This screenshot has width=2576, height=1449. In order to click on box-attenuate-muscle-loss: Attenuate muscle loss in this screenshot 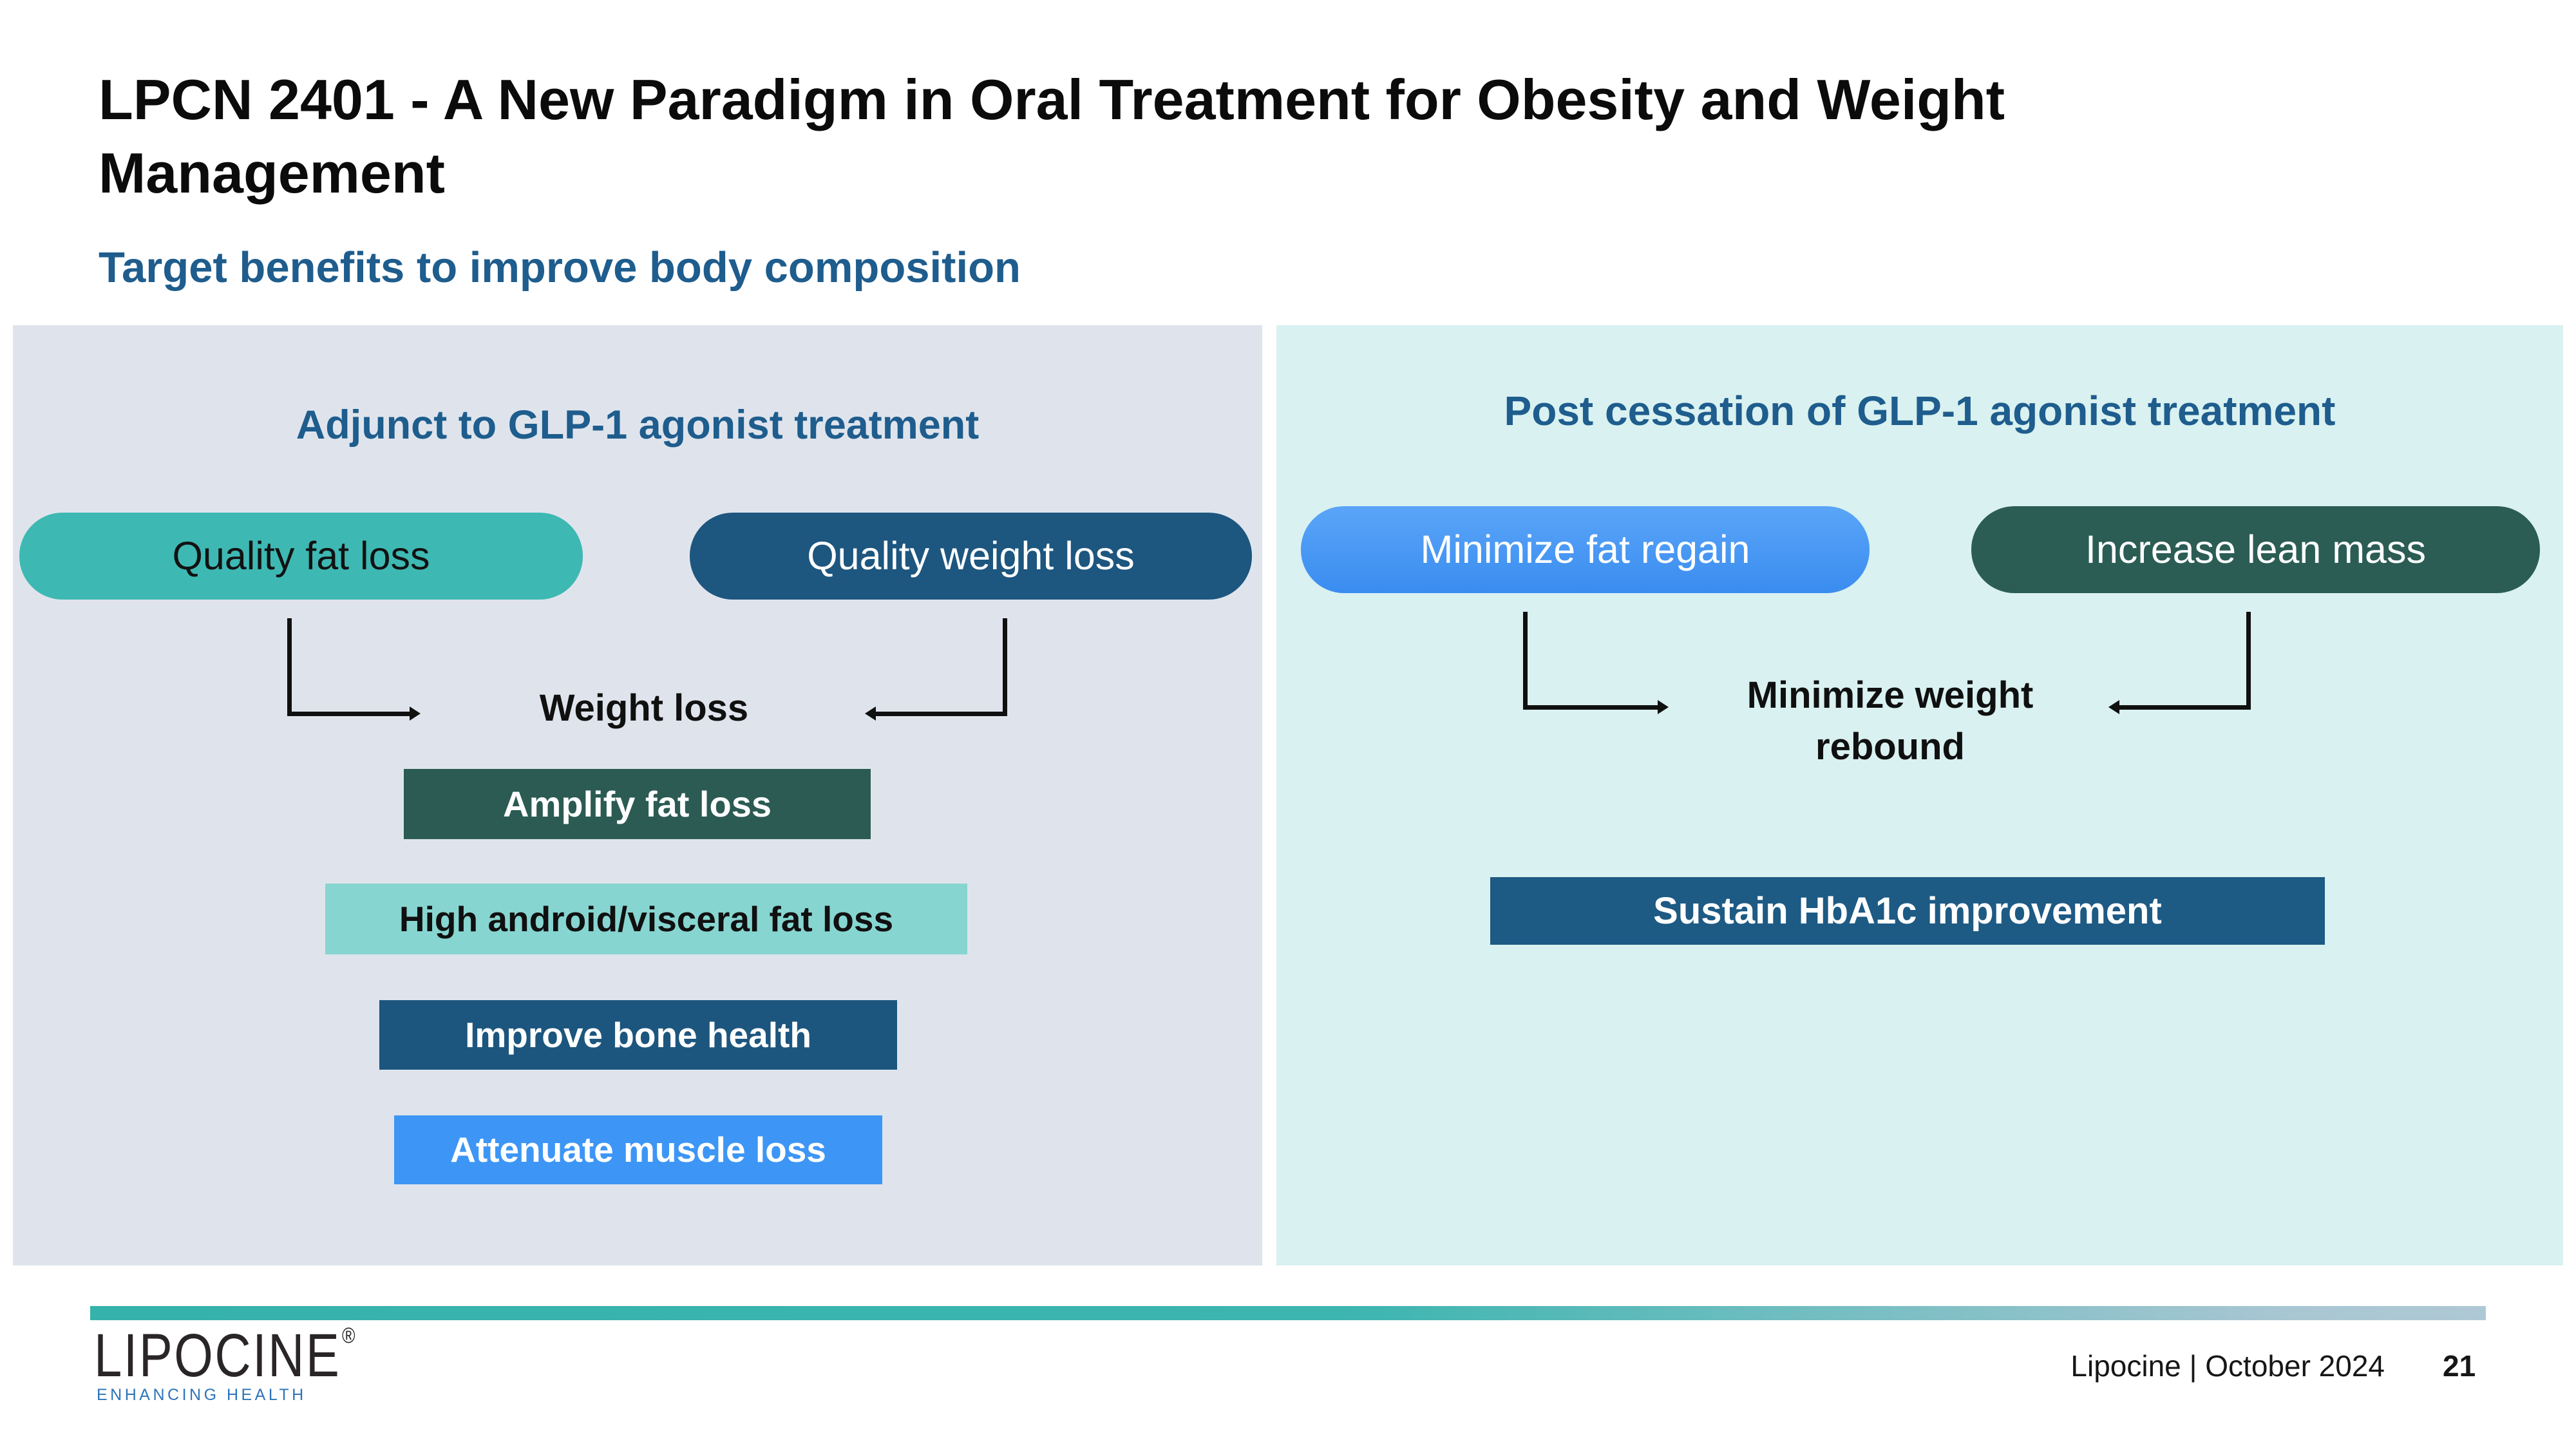, I will do `click(638, 1149)`.